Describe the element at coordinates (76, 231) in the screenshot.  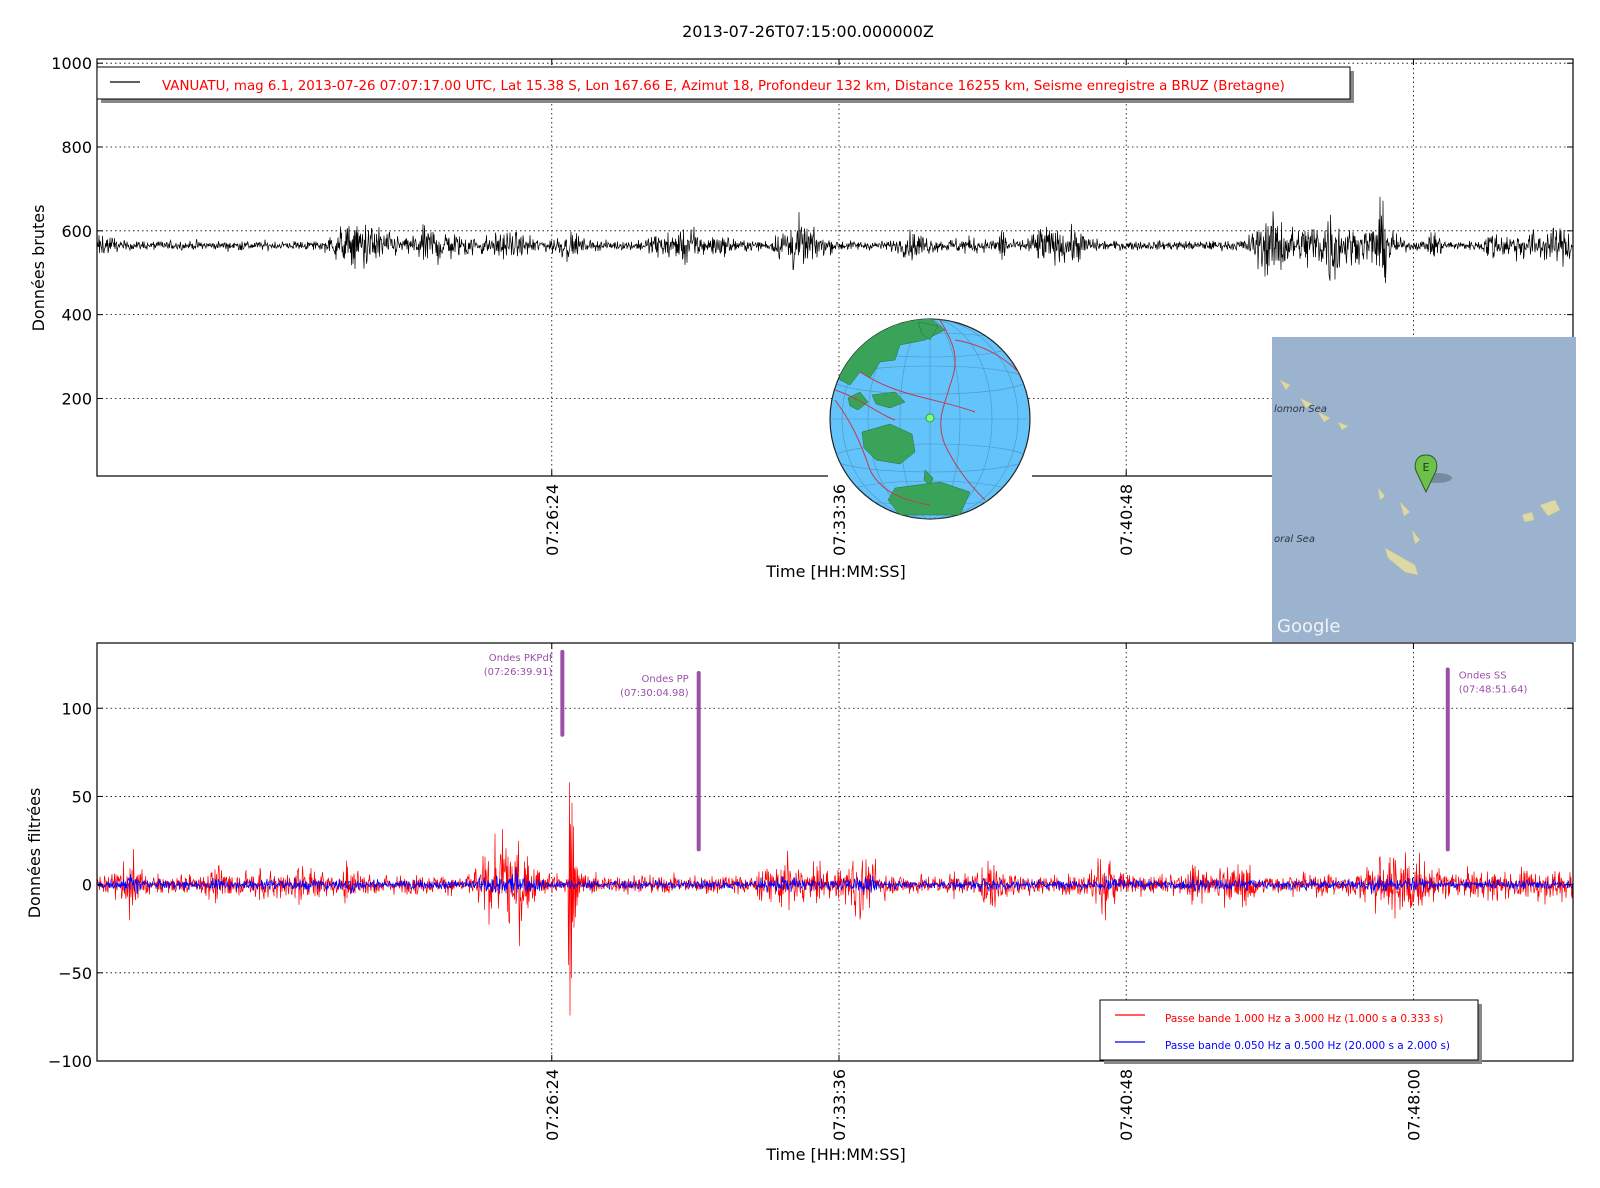
I see `raw-ytick-label: 600` at that location.